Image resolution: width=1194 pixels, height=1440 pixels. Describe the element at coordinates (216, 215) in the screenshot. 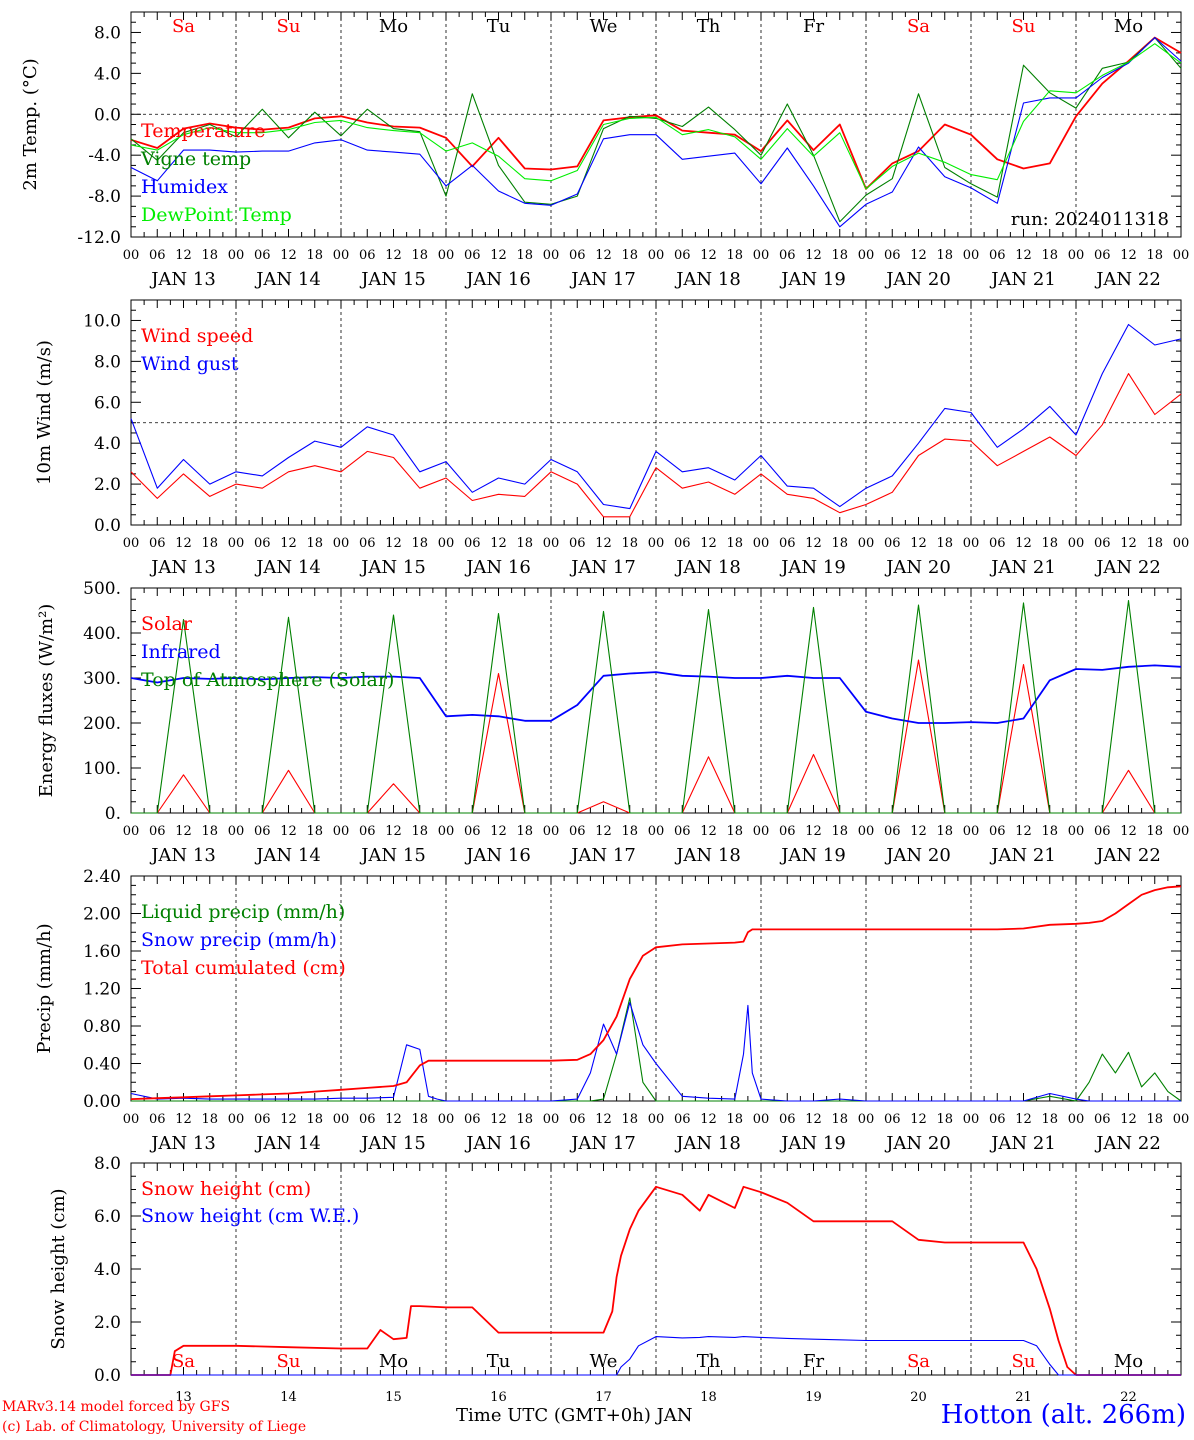

I see `legend-entry: DewPoint Temp` at that location.